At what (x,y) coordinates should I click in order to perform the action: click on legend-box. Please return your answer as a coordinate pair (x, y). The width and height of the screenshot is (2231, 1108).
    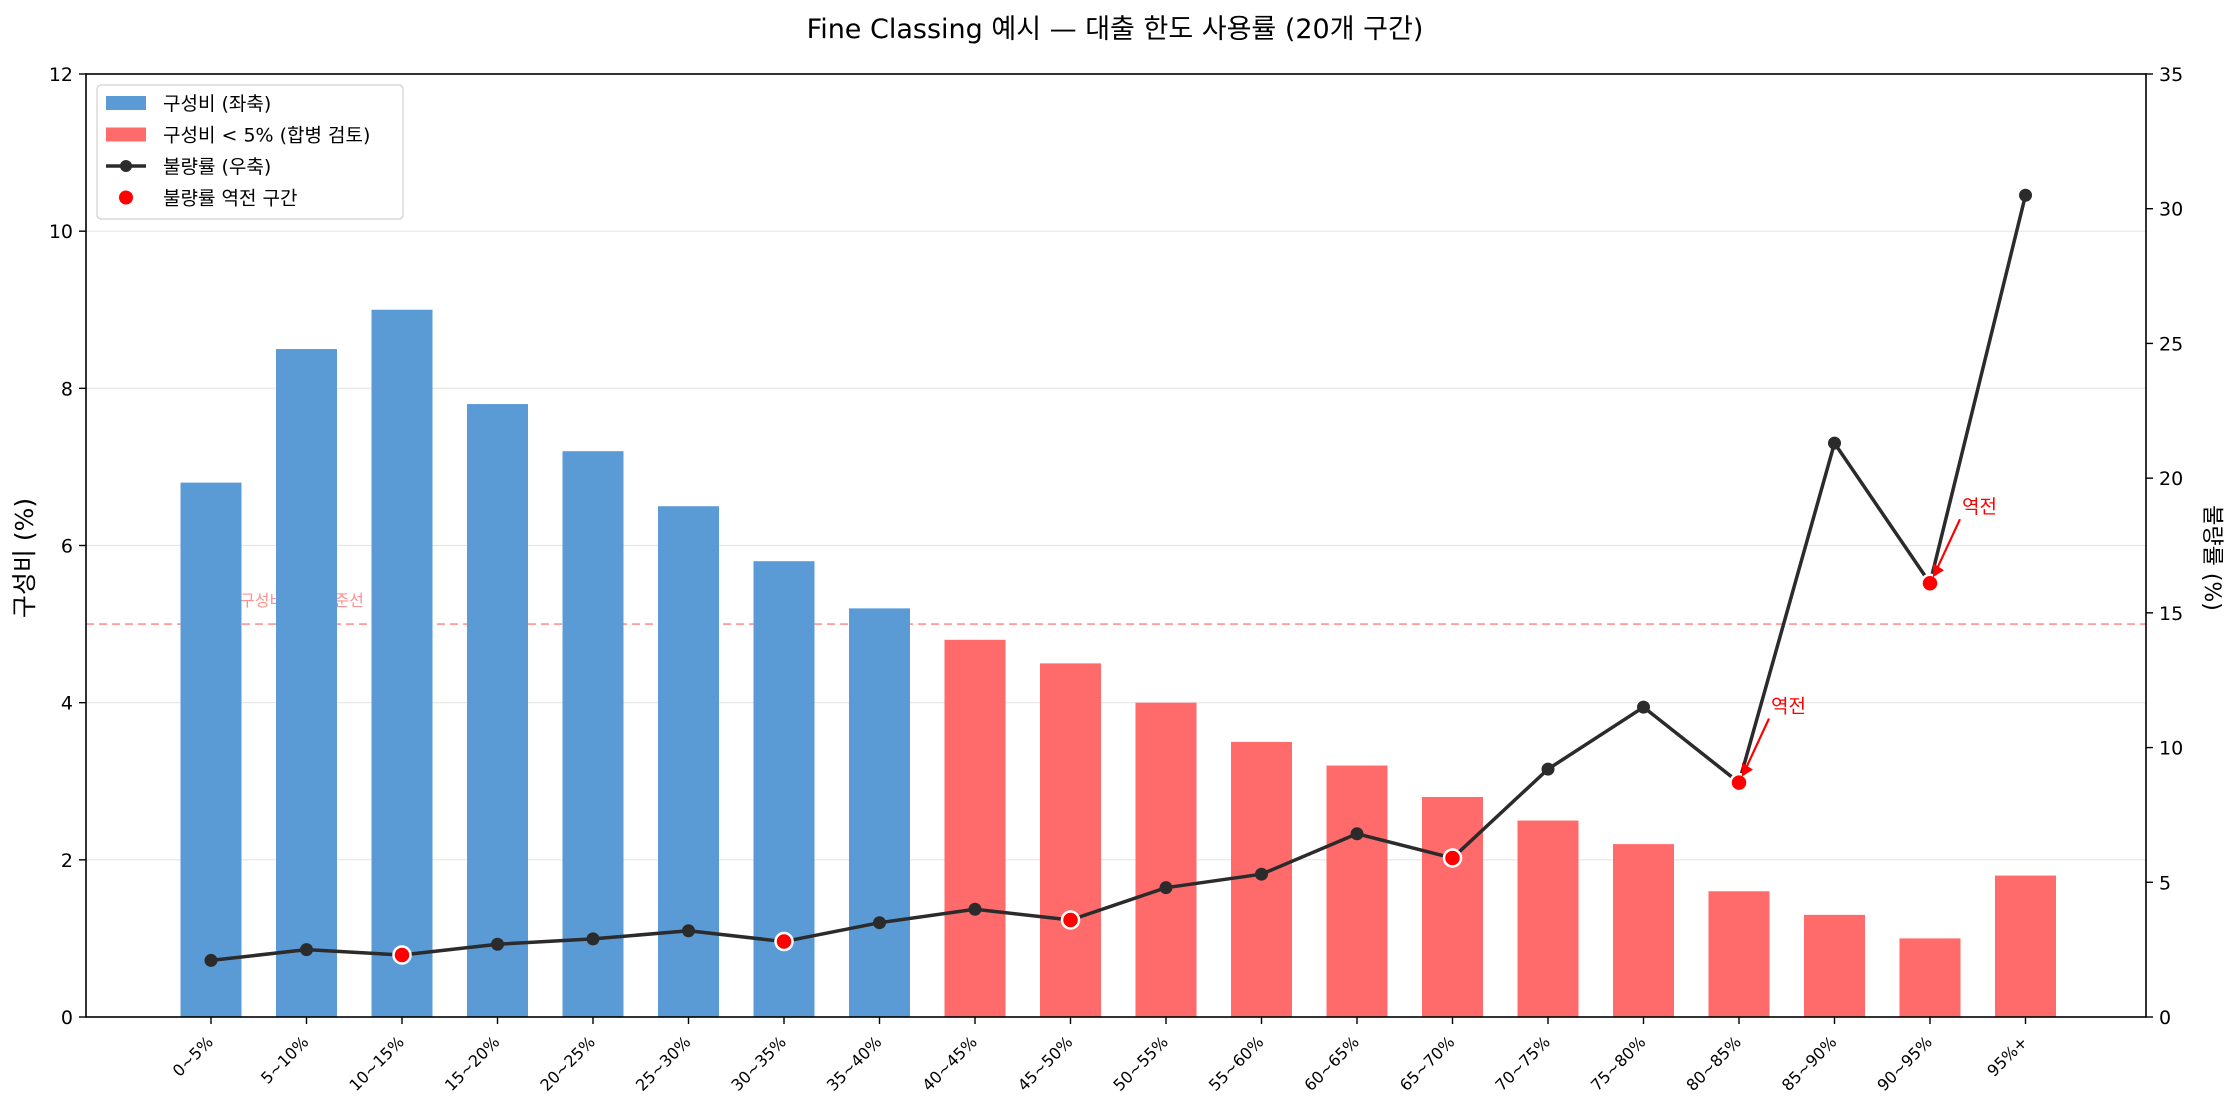
    Looking at the image, I should click on (250, 152).